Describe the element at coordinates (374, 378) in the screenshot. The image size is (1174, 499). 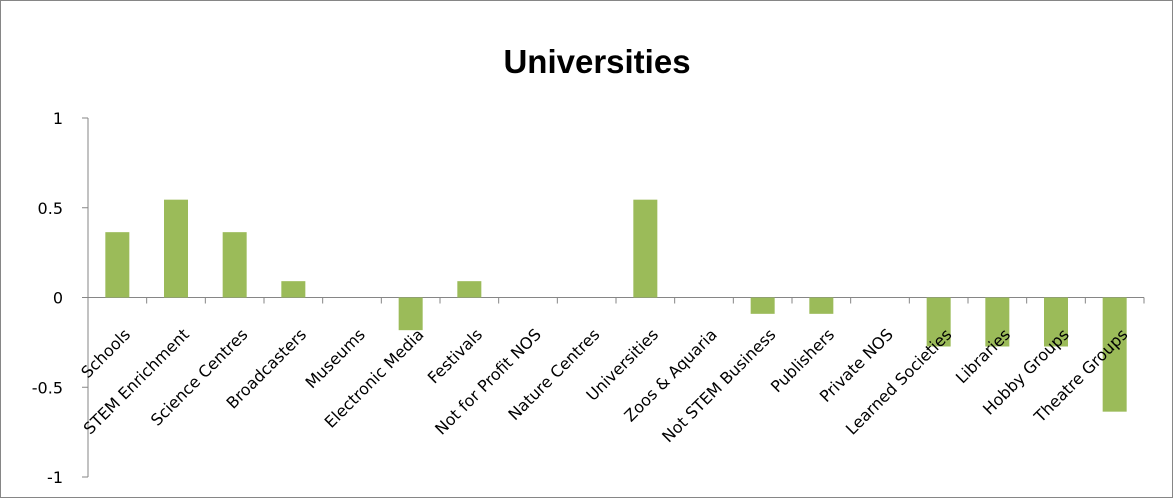
I see `category-label: Electronic Media` at that location.